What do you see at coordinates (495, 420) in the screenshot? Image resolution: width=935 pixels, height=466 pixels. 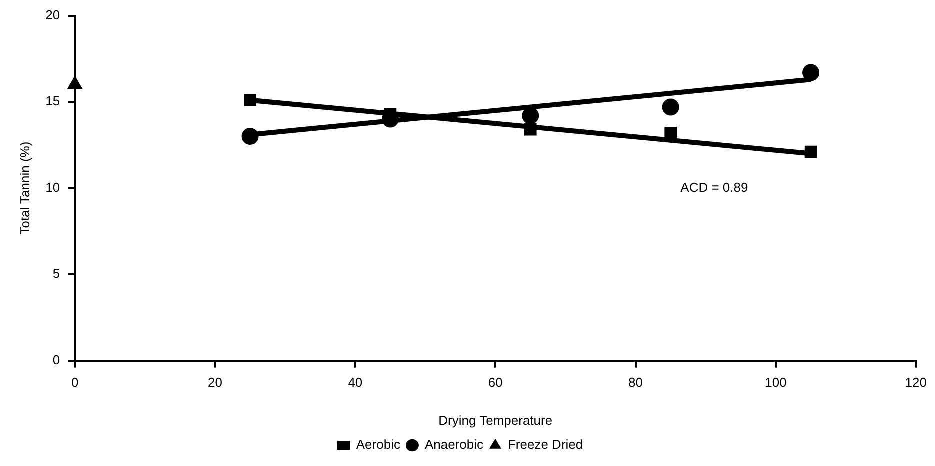 I see `x-axis-title: Drying Temperature` at bounding box center [495, 420].